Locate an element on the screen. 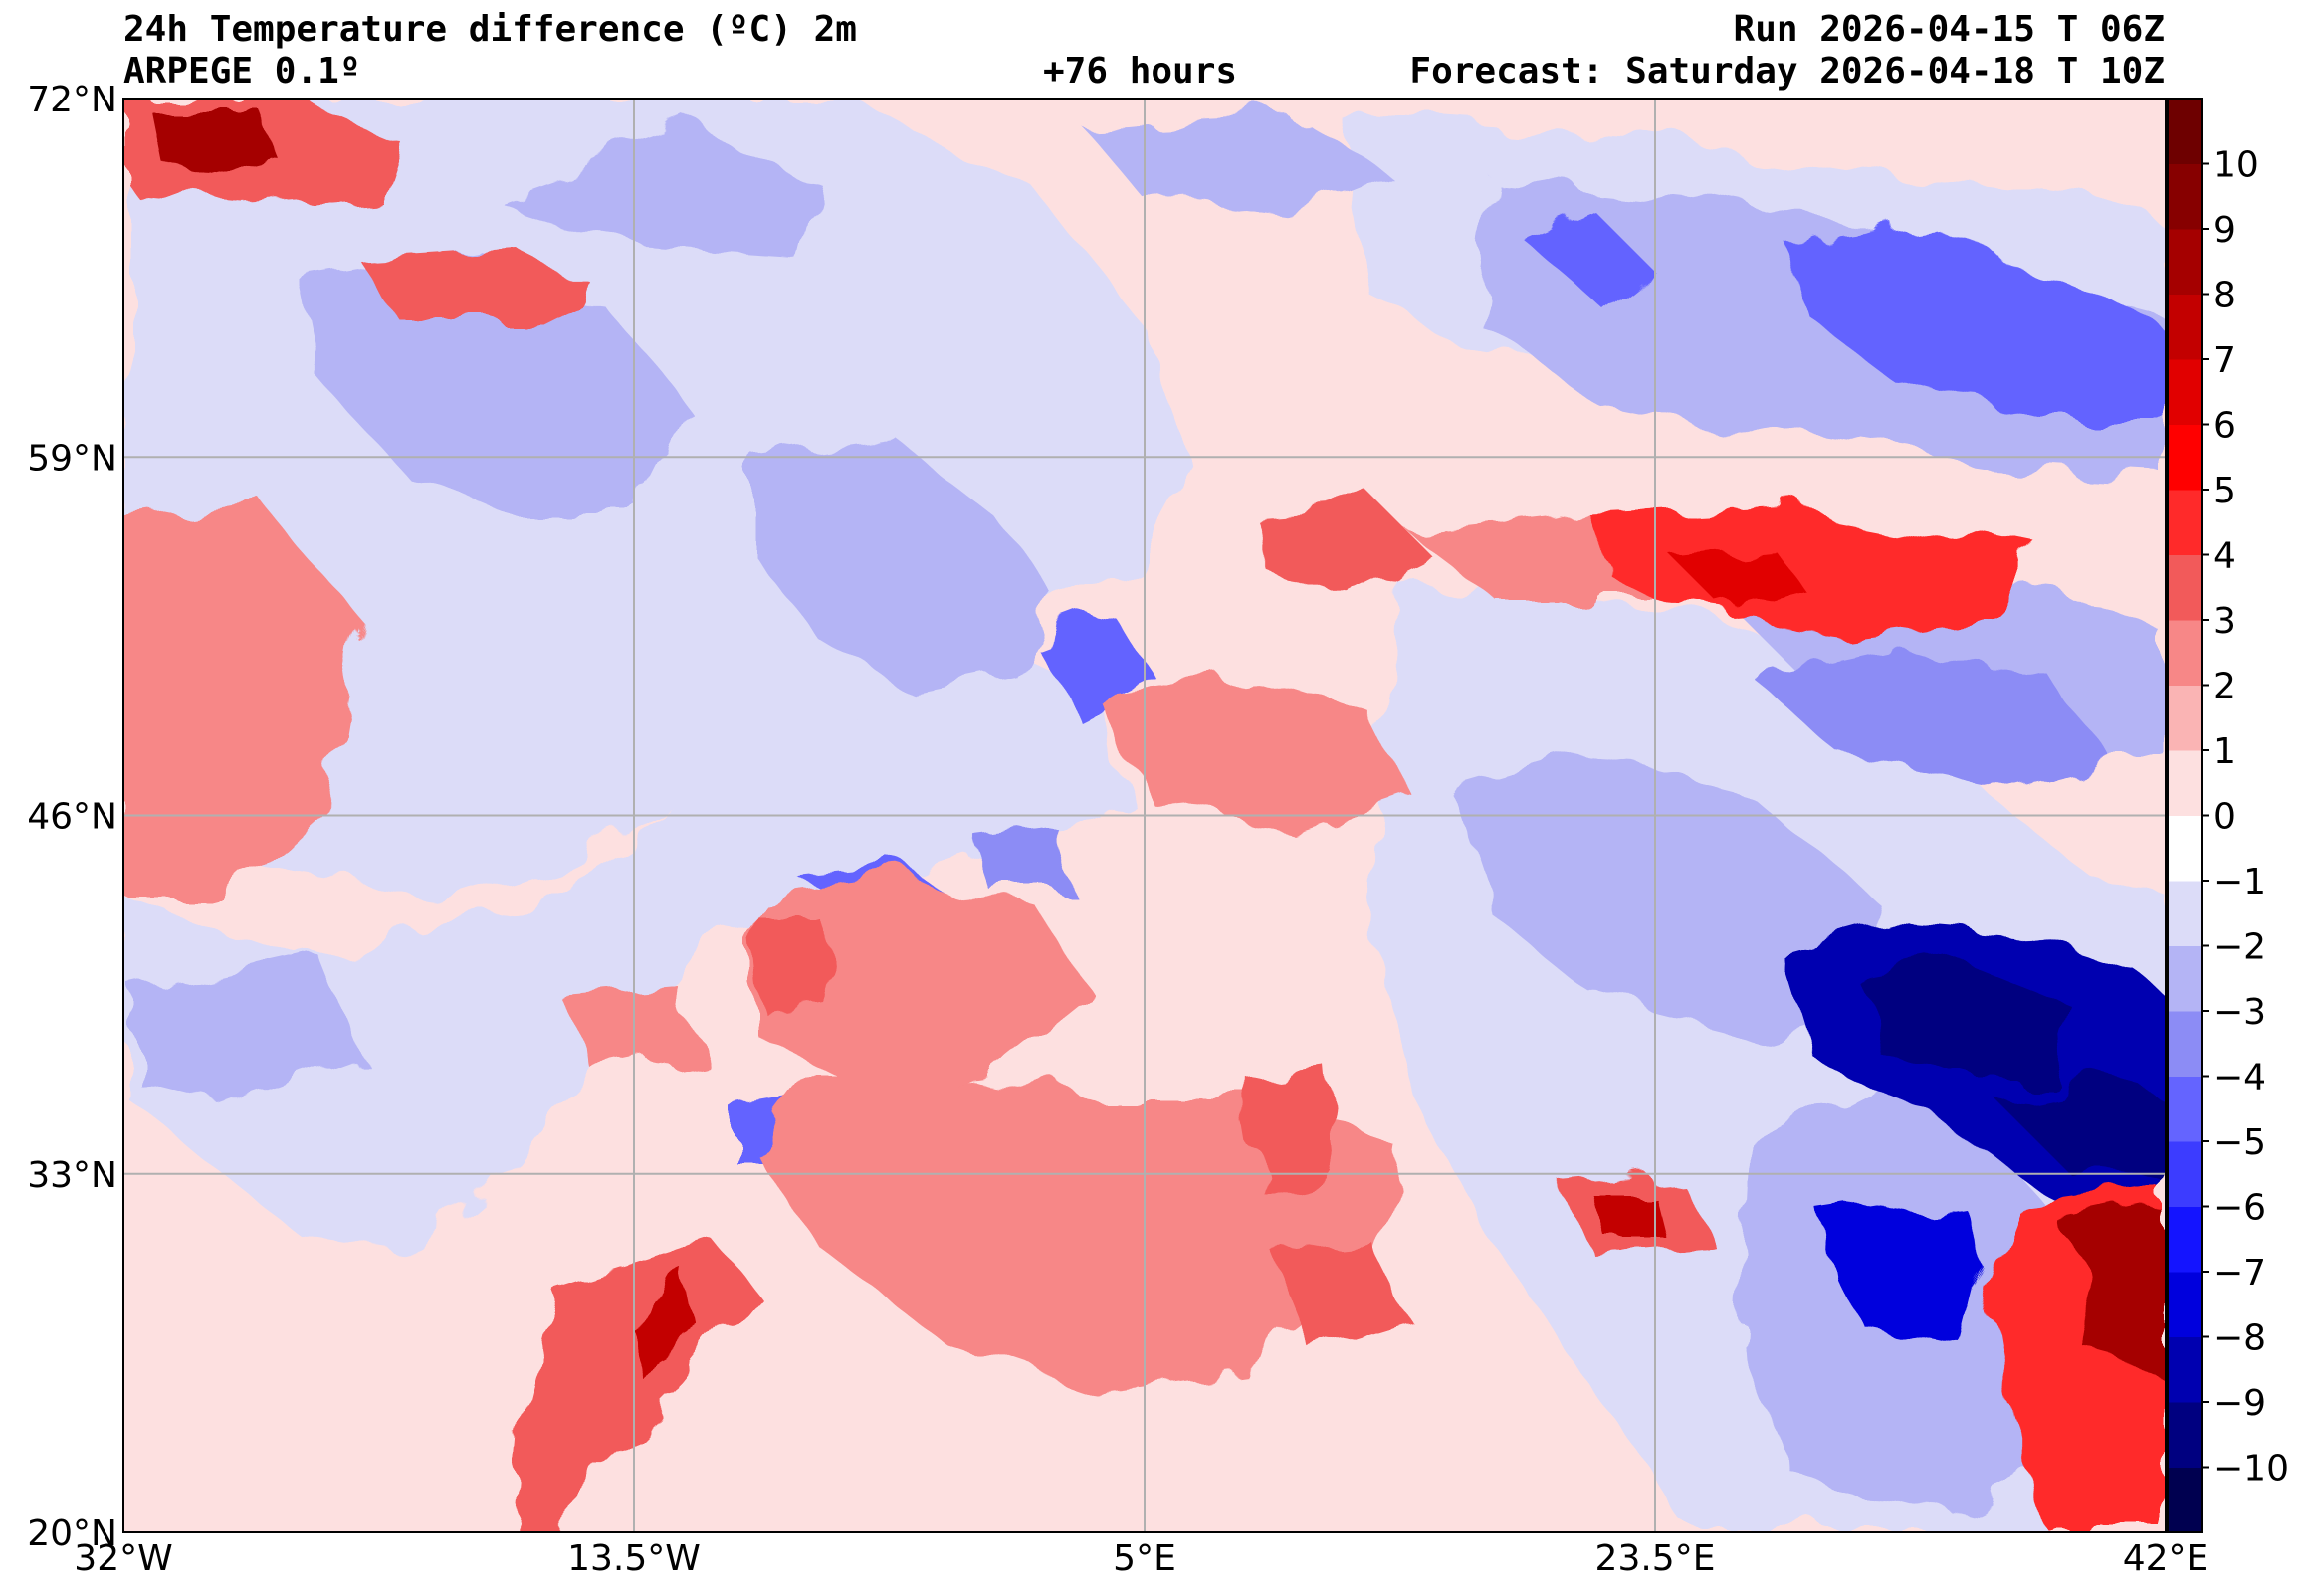 The image size is (2309, 1596). colorbar-level-label: 1 is located at coordinates (2224, 752).